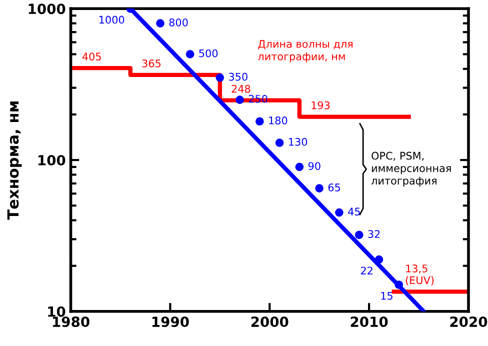  Describe the element at coordinates (238, 76) in the screenshot. I see `data-label: 350` at that location.